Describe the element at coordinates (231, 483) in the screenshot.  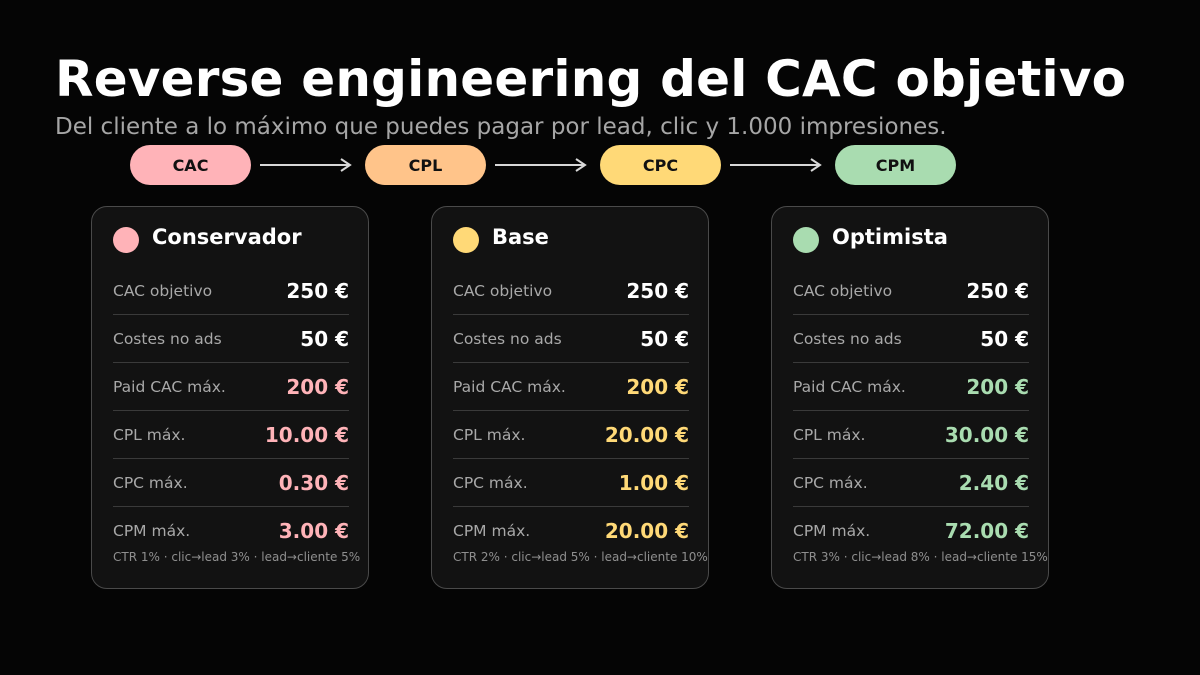
I see `metric-row-cpc: CPC máx. 0.30 €` at that location.